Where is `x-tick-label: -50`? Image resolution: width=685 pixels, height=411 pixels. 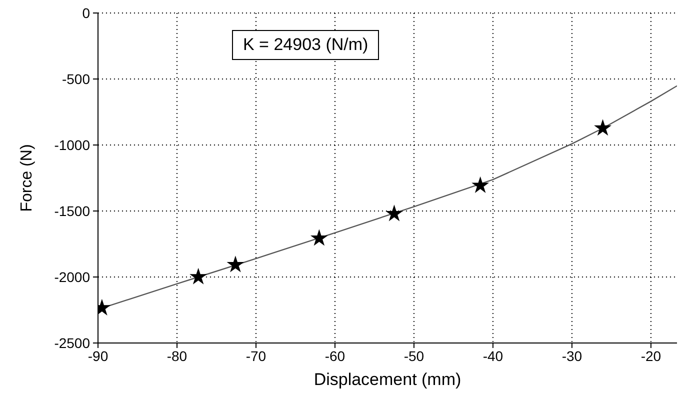 x-tick-label: -50 is located at coordinates (414, 356).